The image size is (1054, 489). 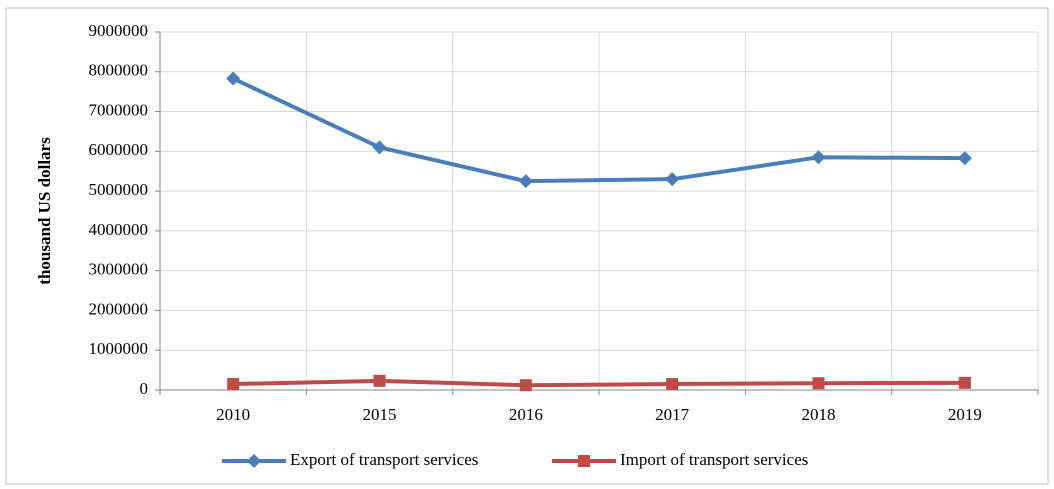 What do you see at coordinates (384, 459) in the screenshot?
I see `legend-label: Export of transport services` at bounding box center [384, 459].